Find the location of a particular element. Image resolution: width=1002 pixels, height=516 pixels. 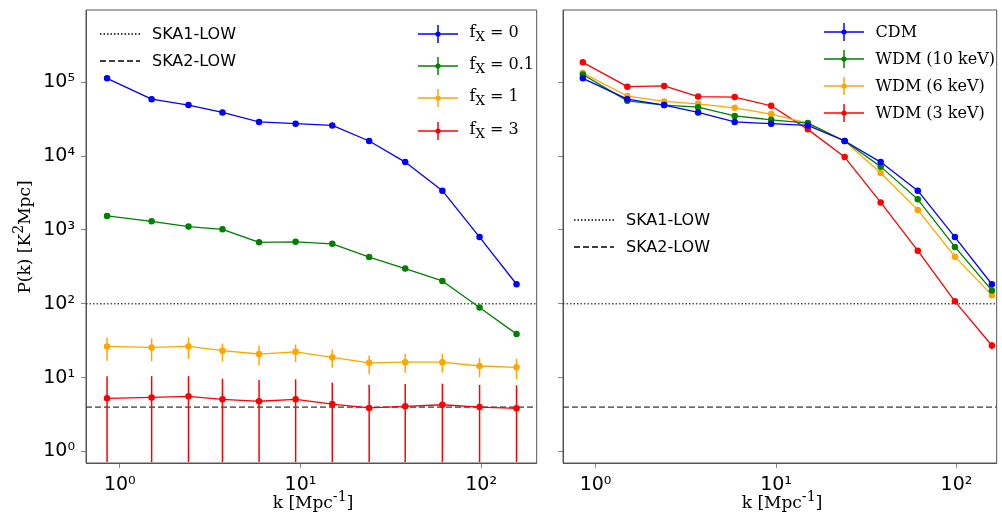

legend-label: CDM is located at coordinates (896, 32).